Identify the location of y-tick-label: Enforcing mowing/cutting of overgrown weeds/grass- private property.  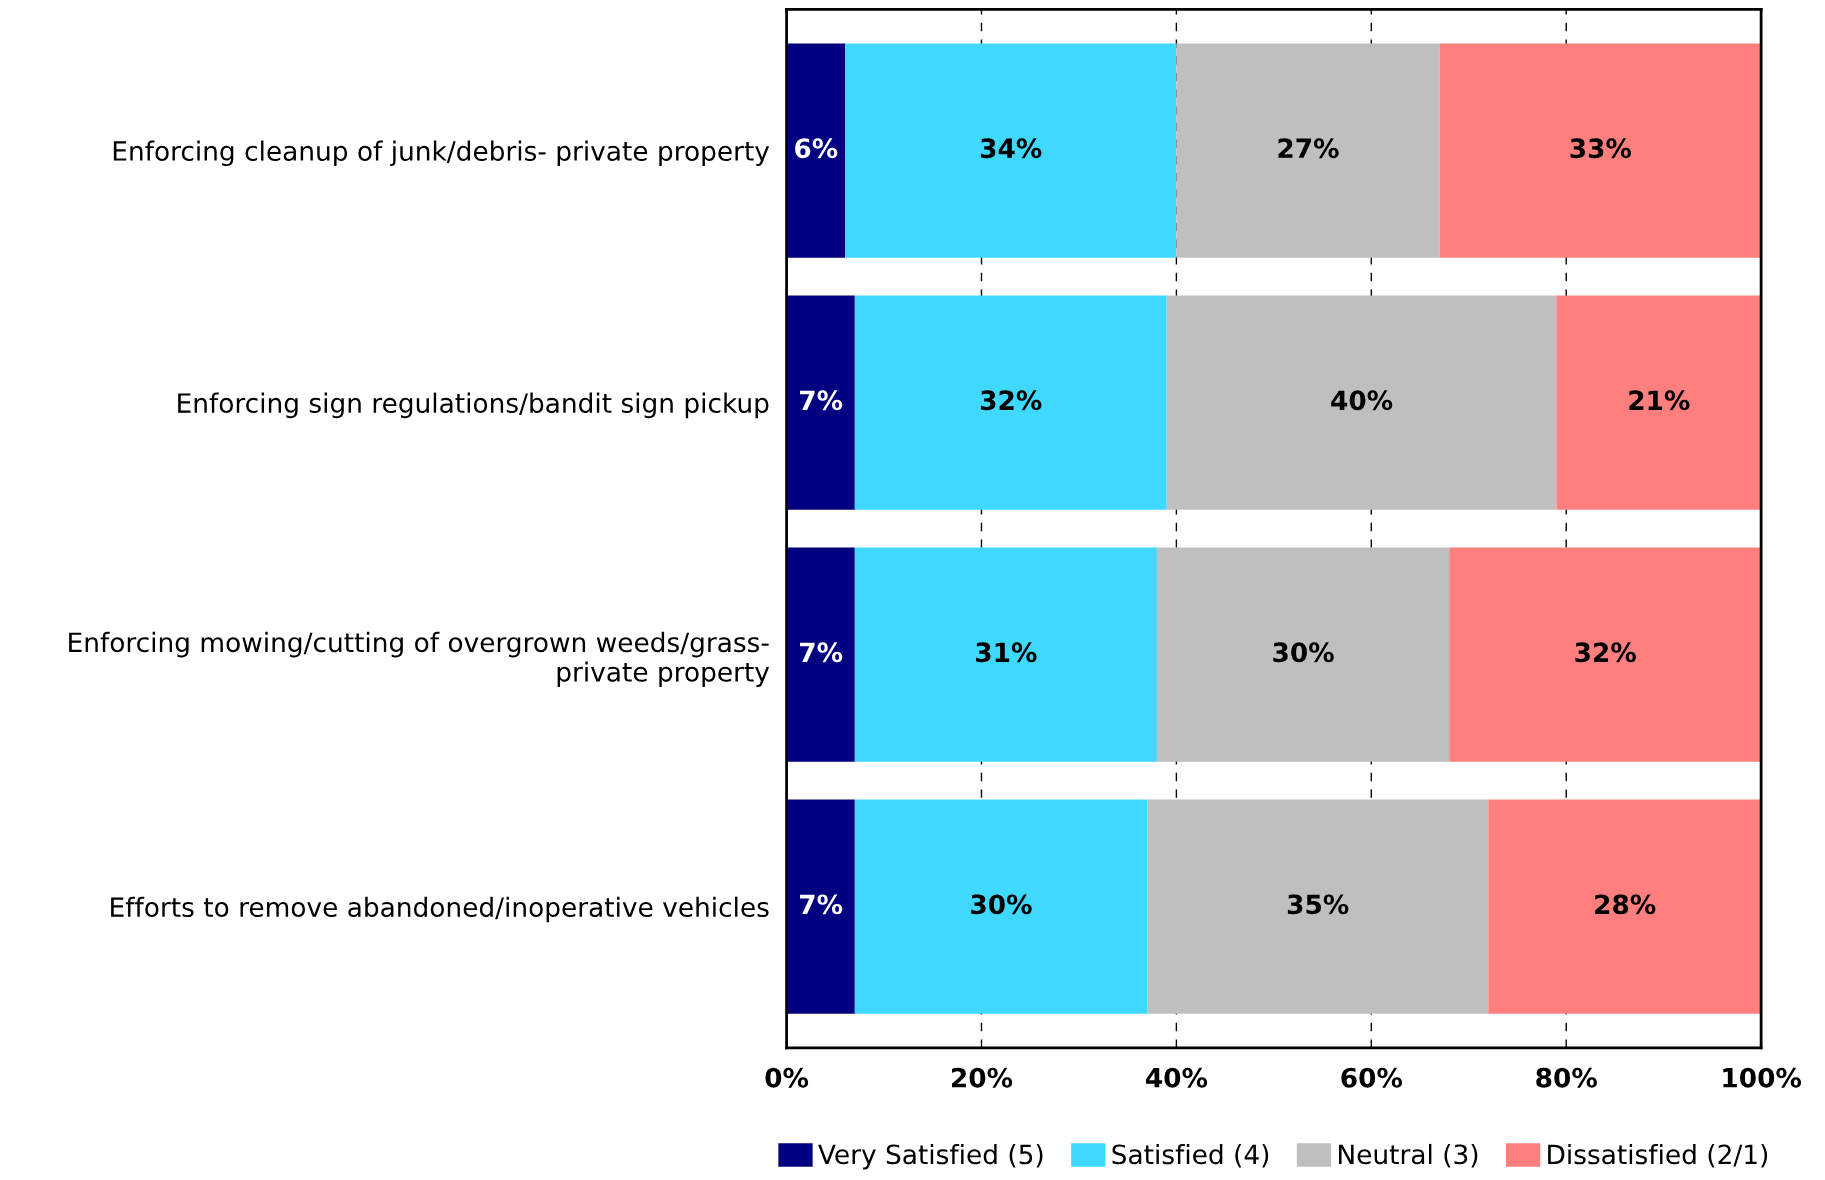
(419, 659).